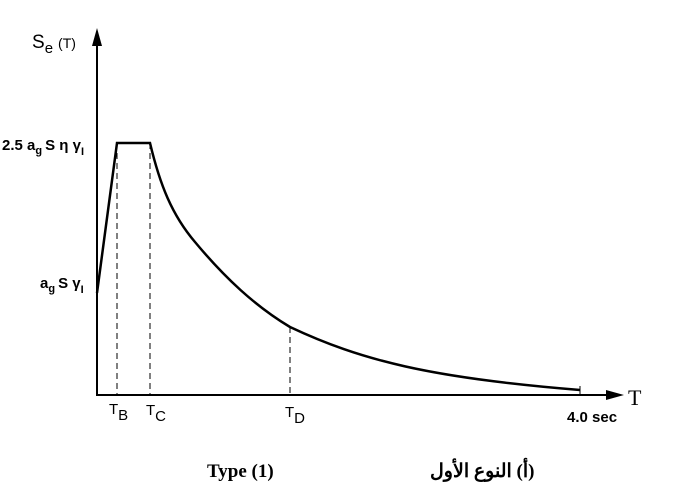  What do you see at coordinates (295, 415) in the screenshot?
I see `td-label: TD` at bounding box center [295, 415].